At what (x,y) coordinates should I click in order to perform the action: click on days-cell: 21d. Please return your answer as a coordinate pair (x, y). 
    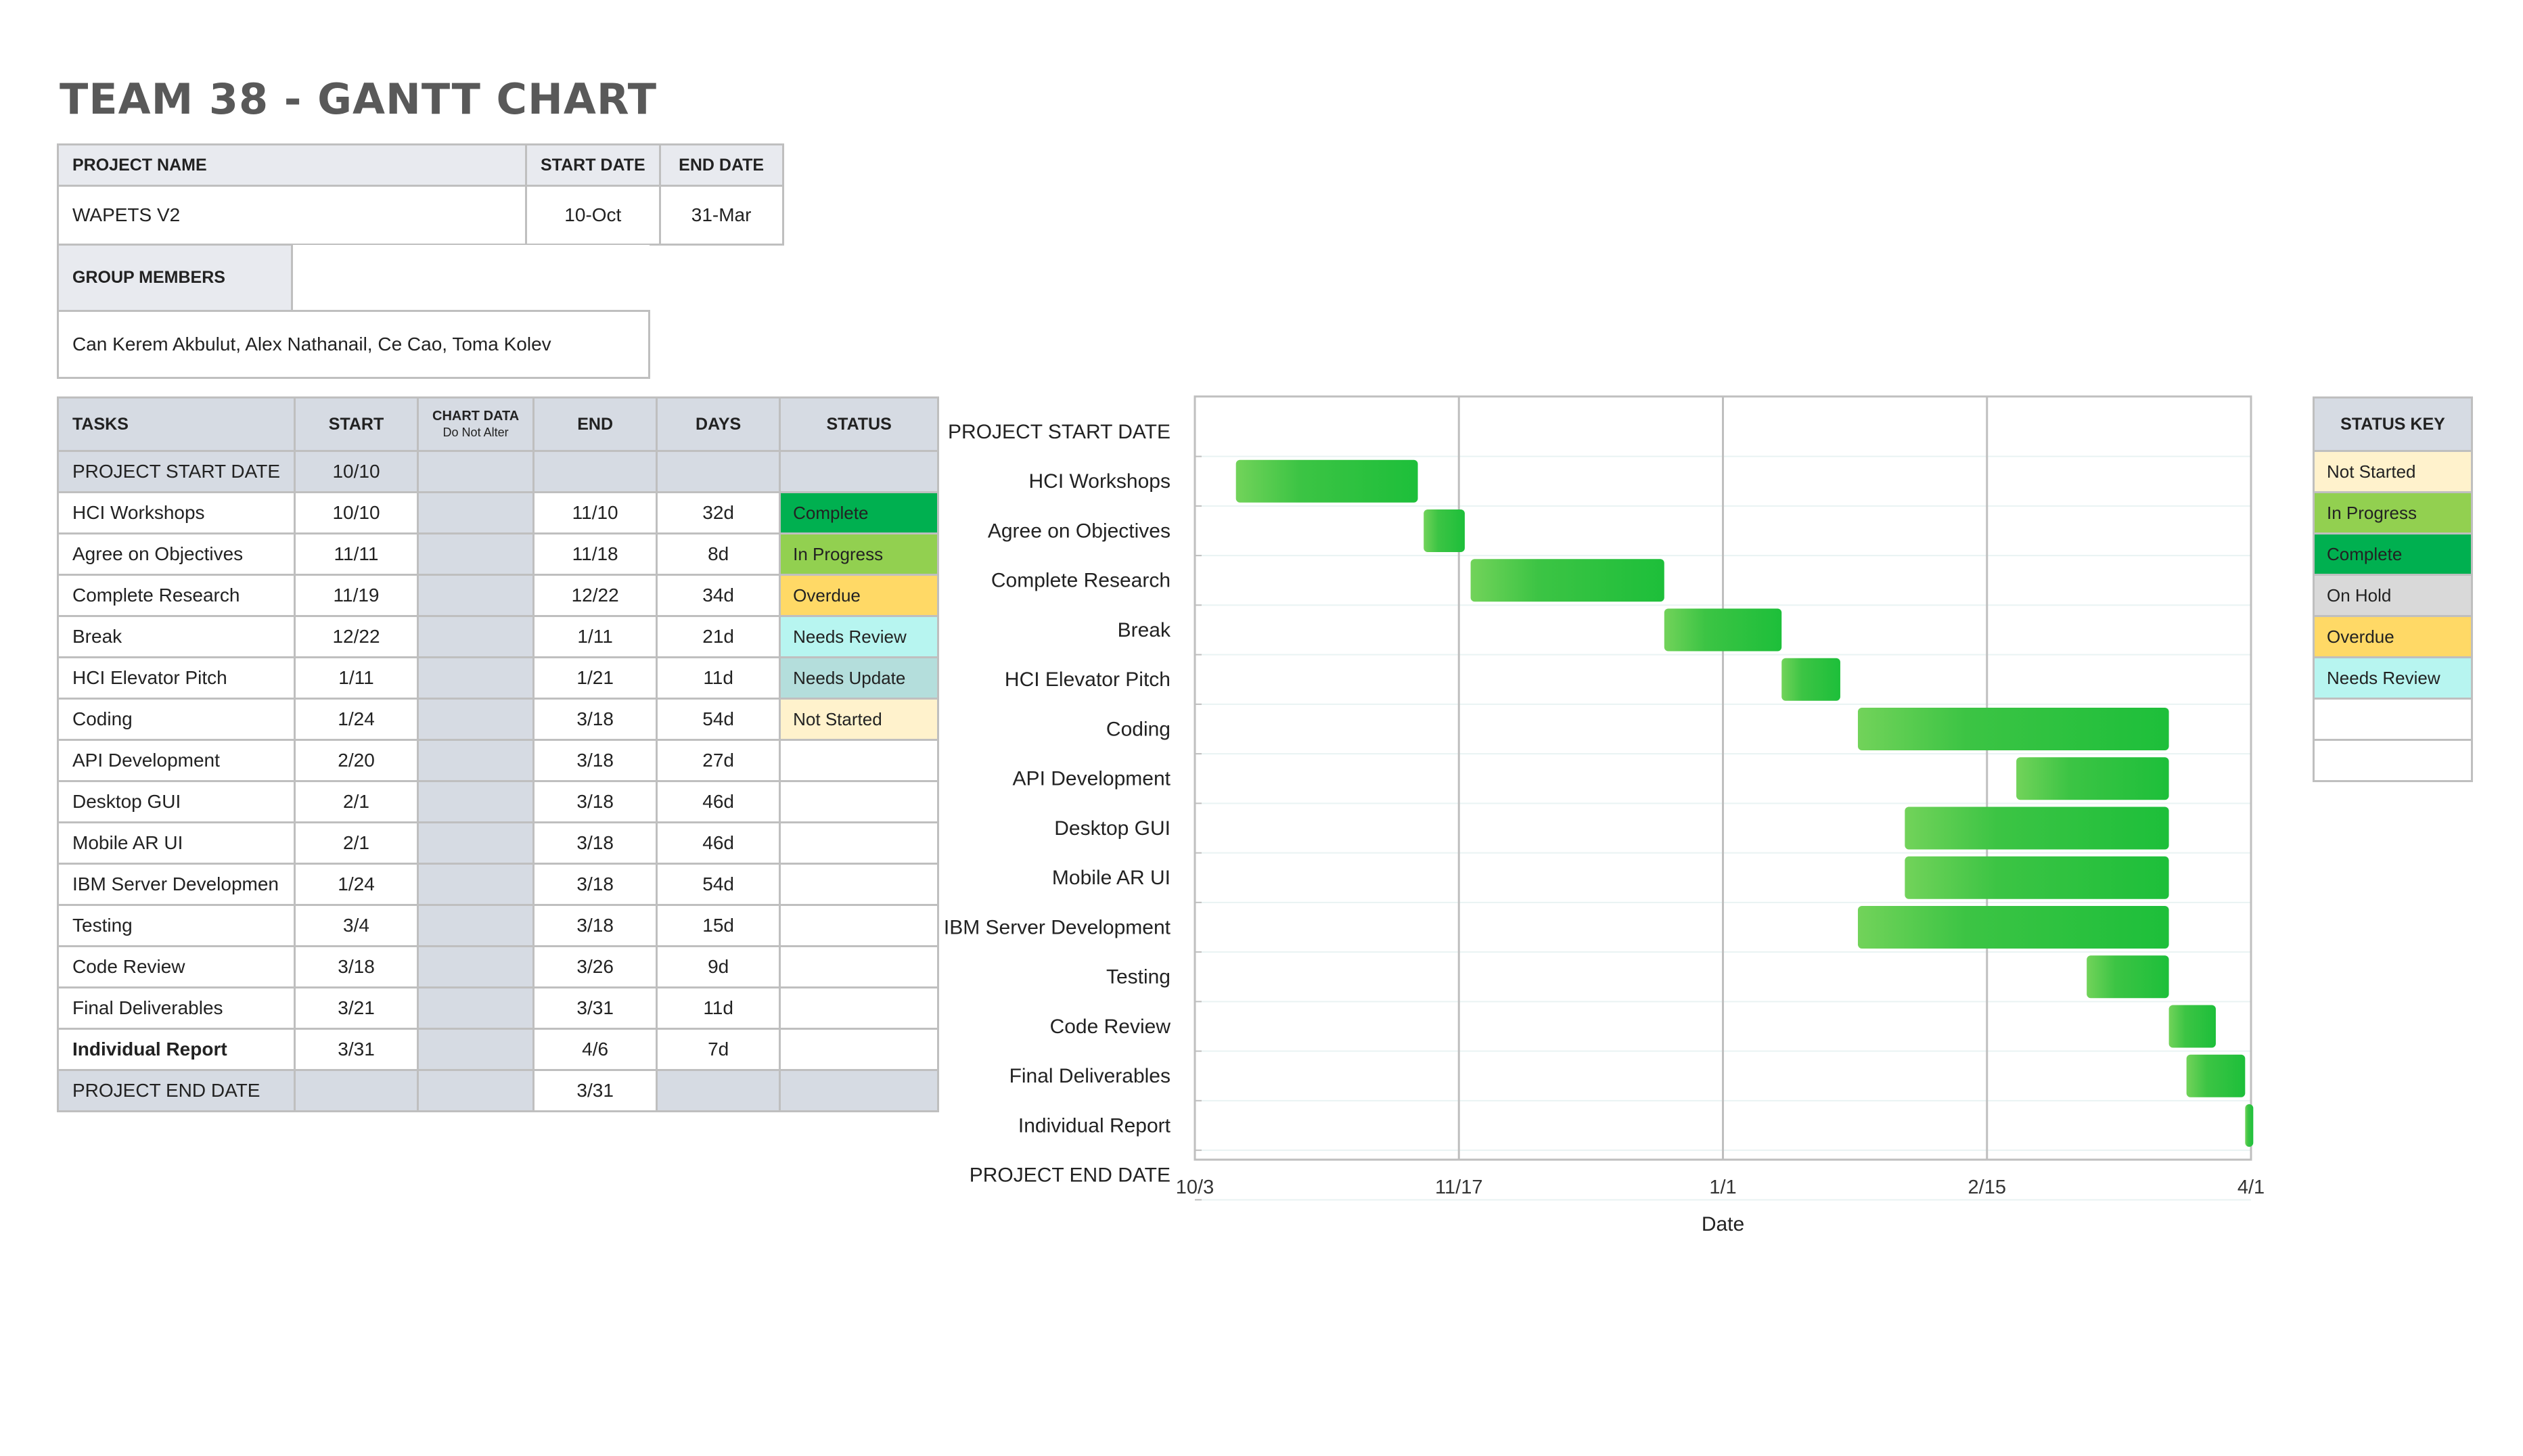
    Looking at the image, I should click on (718, 636).